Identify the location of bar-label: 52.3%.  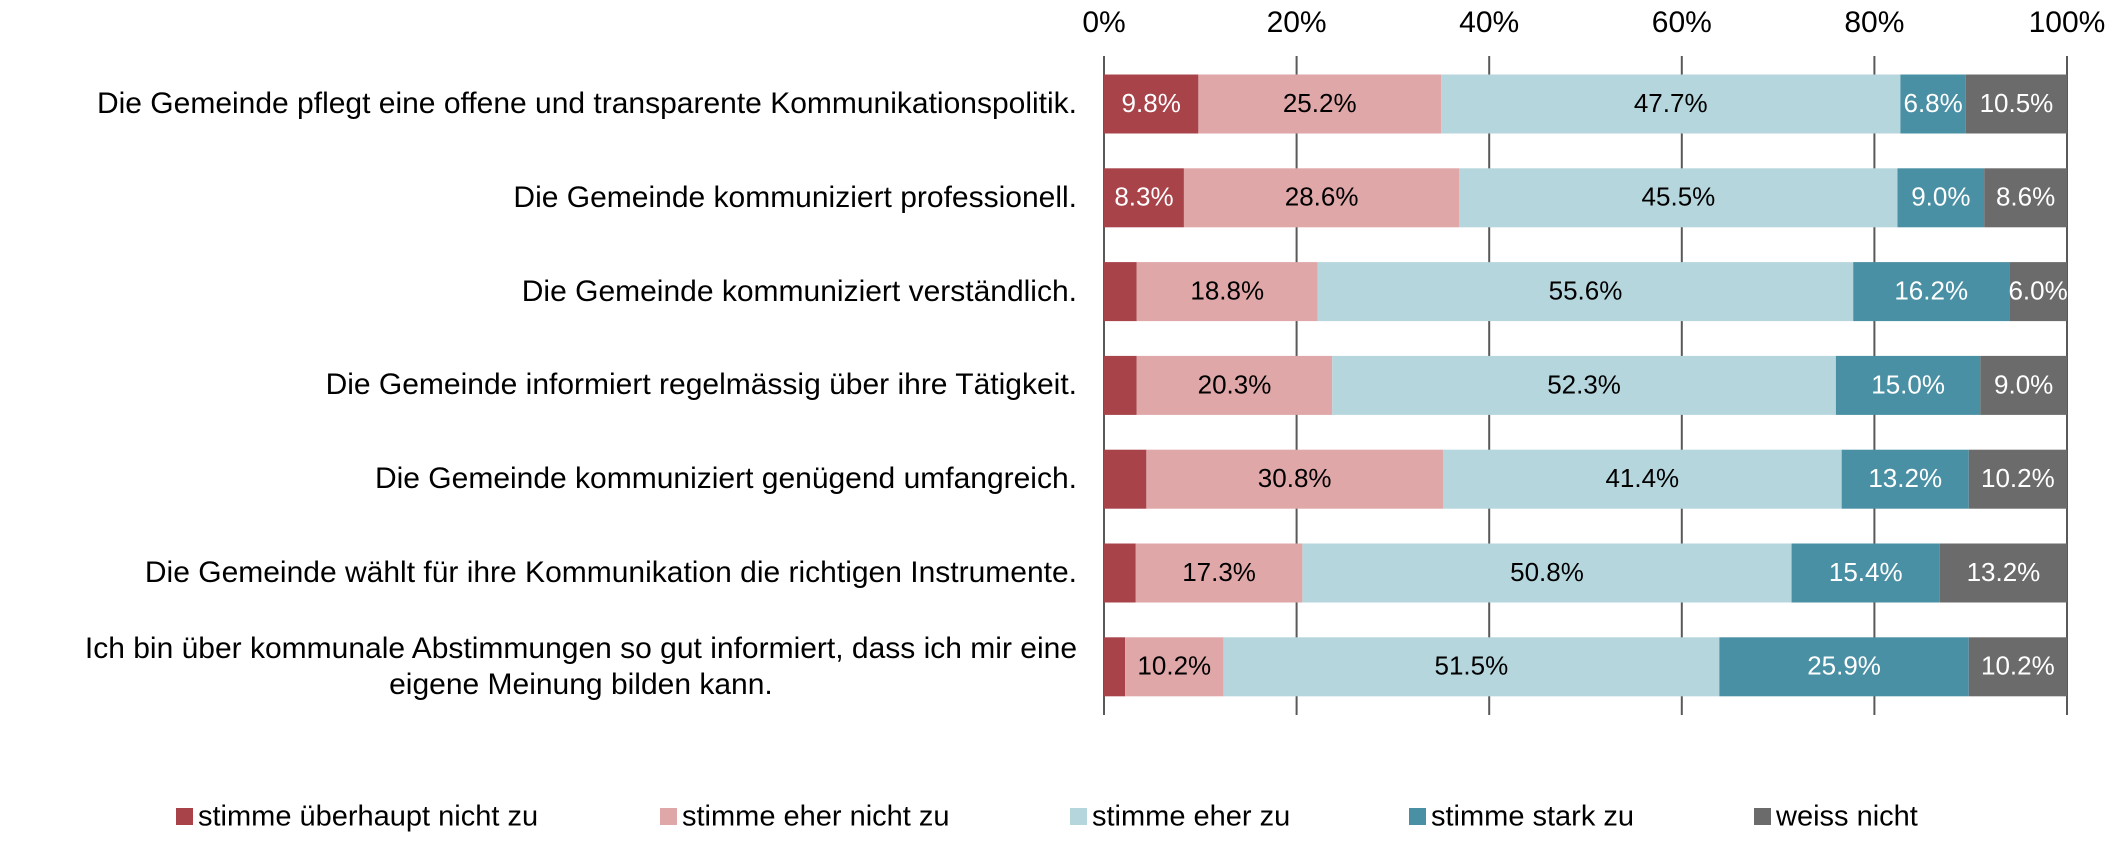
(1584, 384).